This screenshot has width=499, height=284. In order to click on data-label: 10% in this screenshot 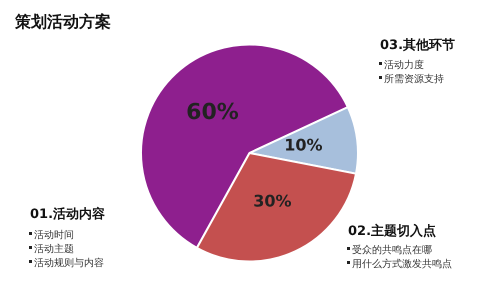, I will do `click(303, 145)`.